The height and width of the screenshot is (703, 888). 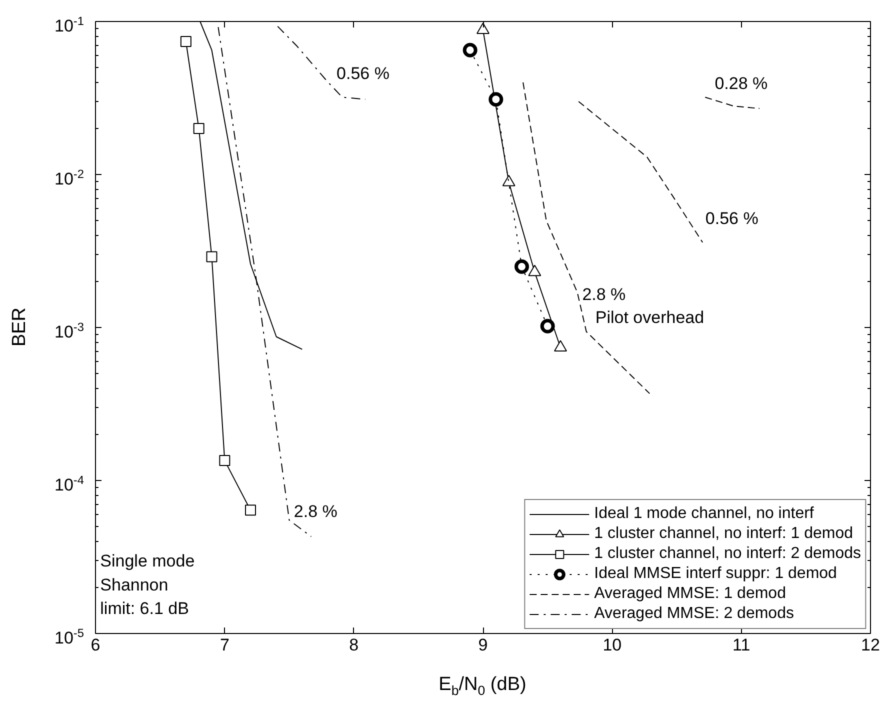 What do you see at coordinates (20, 327) in the screenshot?
I see `y-axis-title: BER` at bounding box center [20, 327].